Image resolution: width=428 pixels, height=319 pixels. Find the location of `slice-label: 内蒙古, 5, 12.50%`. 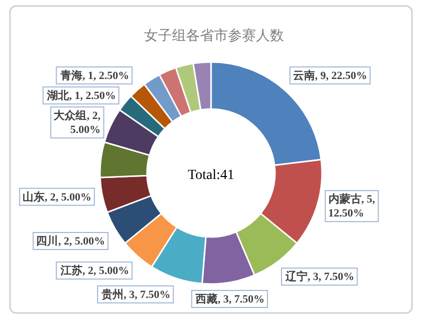

slice-label: 内蒙古, 5, 12.50% is located at coordinates (352, 206).